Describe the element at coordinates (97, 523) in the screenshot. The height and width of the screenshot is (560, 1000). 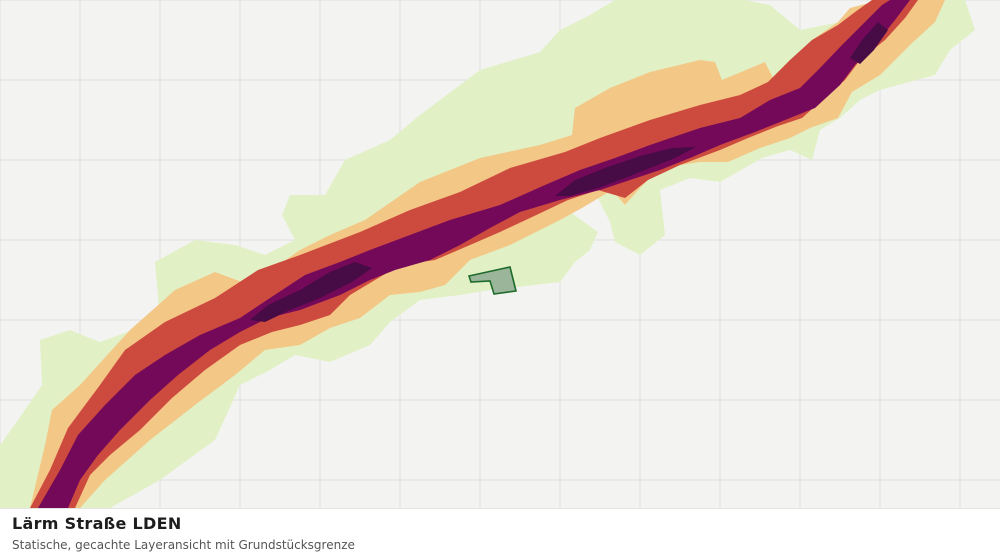
I see `layer-title: Lärm Straße LDEN` at that location.